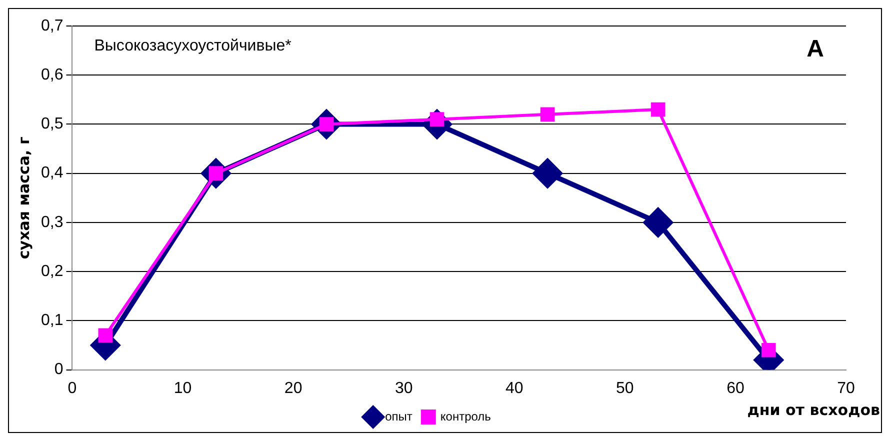 The image size is (890, 441). Describe the element at coordinates (52, 321) in the screenshot. I see `y-tick-label: 0,1` at that location.